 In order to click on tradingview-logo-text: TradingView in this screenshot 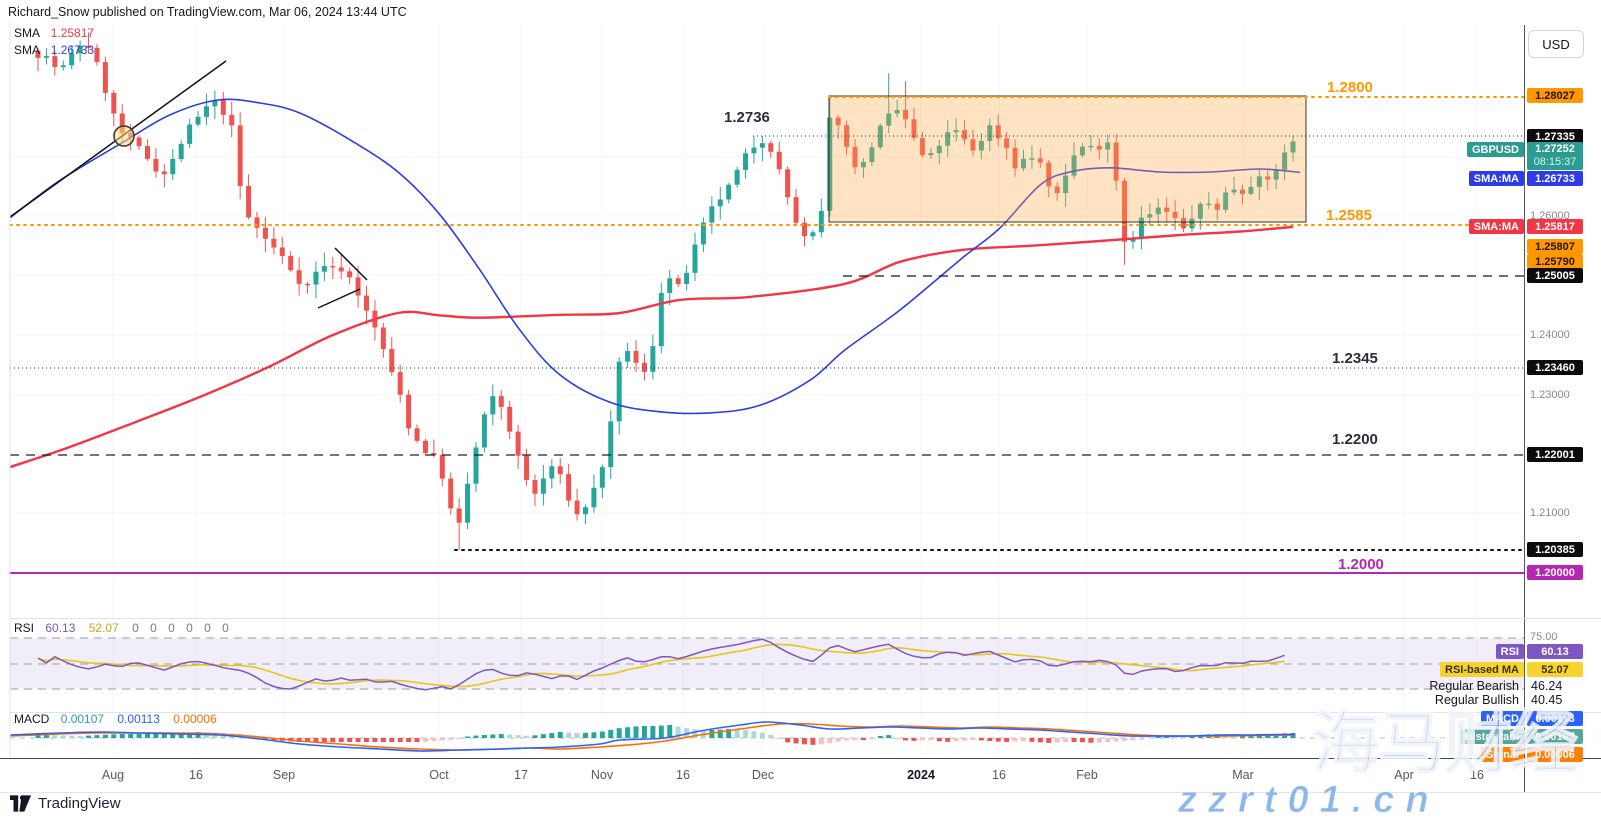, I will do `click(79, 803)`.